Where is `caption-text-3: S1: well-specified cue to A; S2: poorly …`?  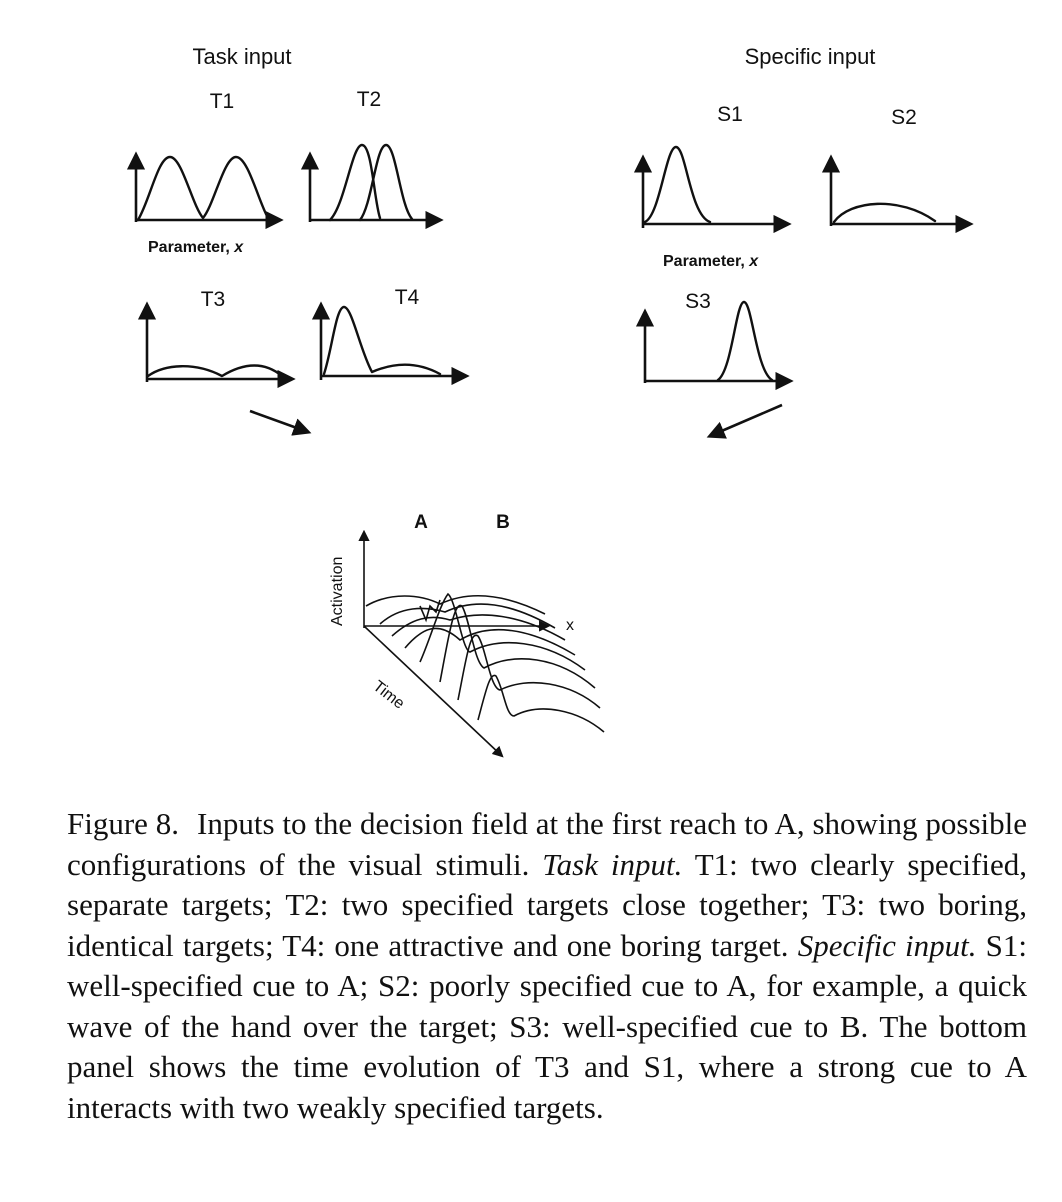
caption-text-3: S1: well-specified cue to A; S2: poorly … is located at coordinates (547, 1026).